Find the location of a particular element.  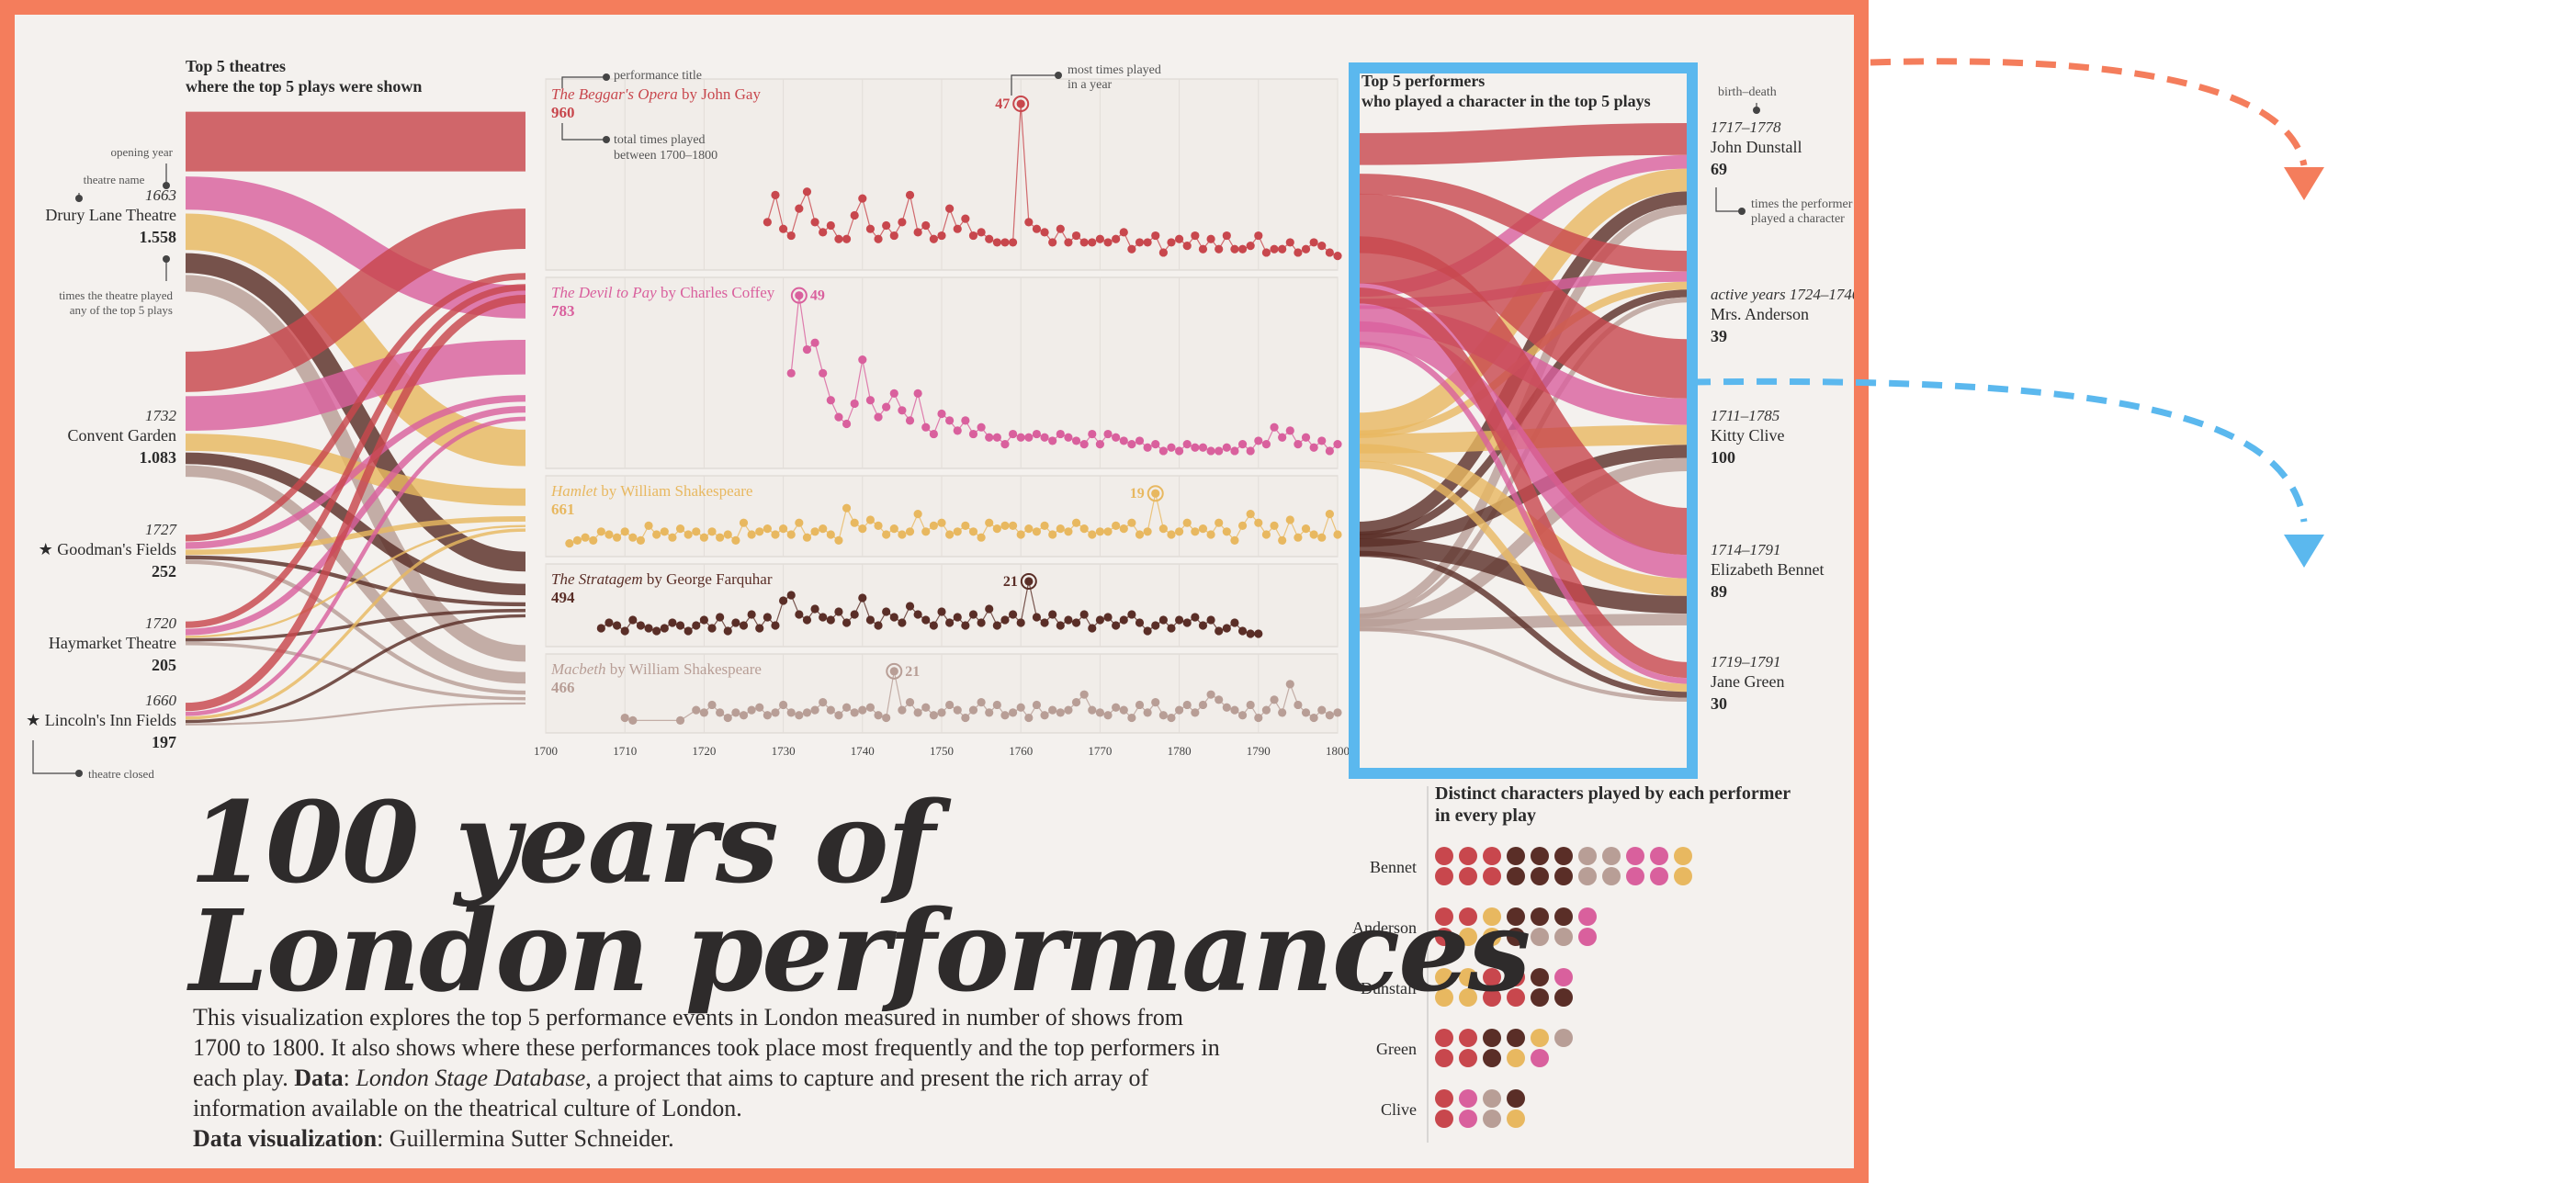

x-tick-label: 1730 is located at coordinates (784, 751).